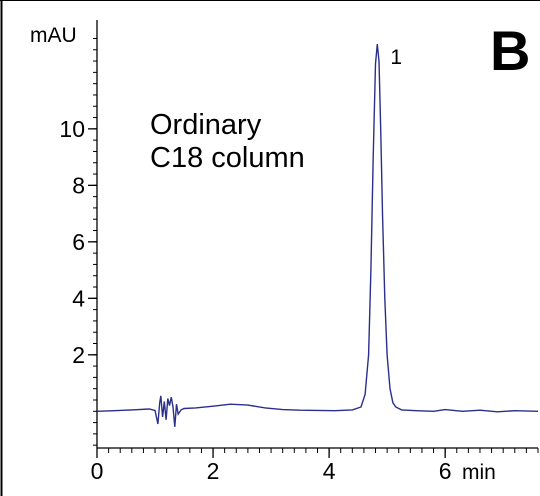  I want to click on y-tick-label: 4, so click(78, 298).